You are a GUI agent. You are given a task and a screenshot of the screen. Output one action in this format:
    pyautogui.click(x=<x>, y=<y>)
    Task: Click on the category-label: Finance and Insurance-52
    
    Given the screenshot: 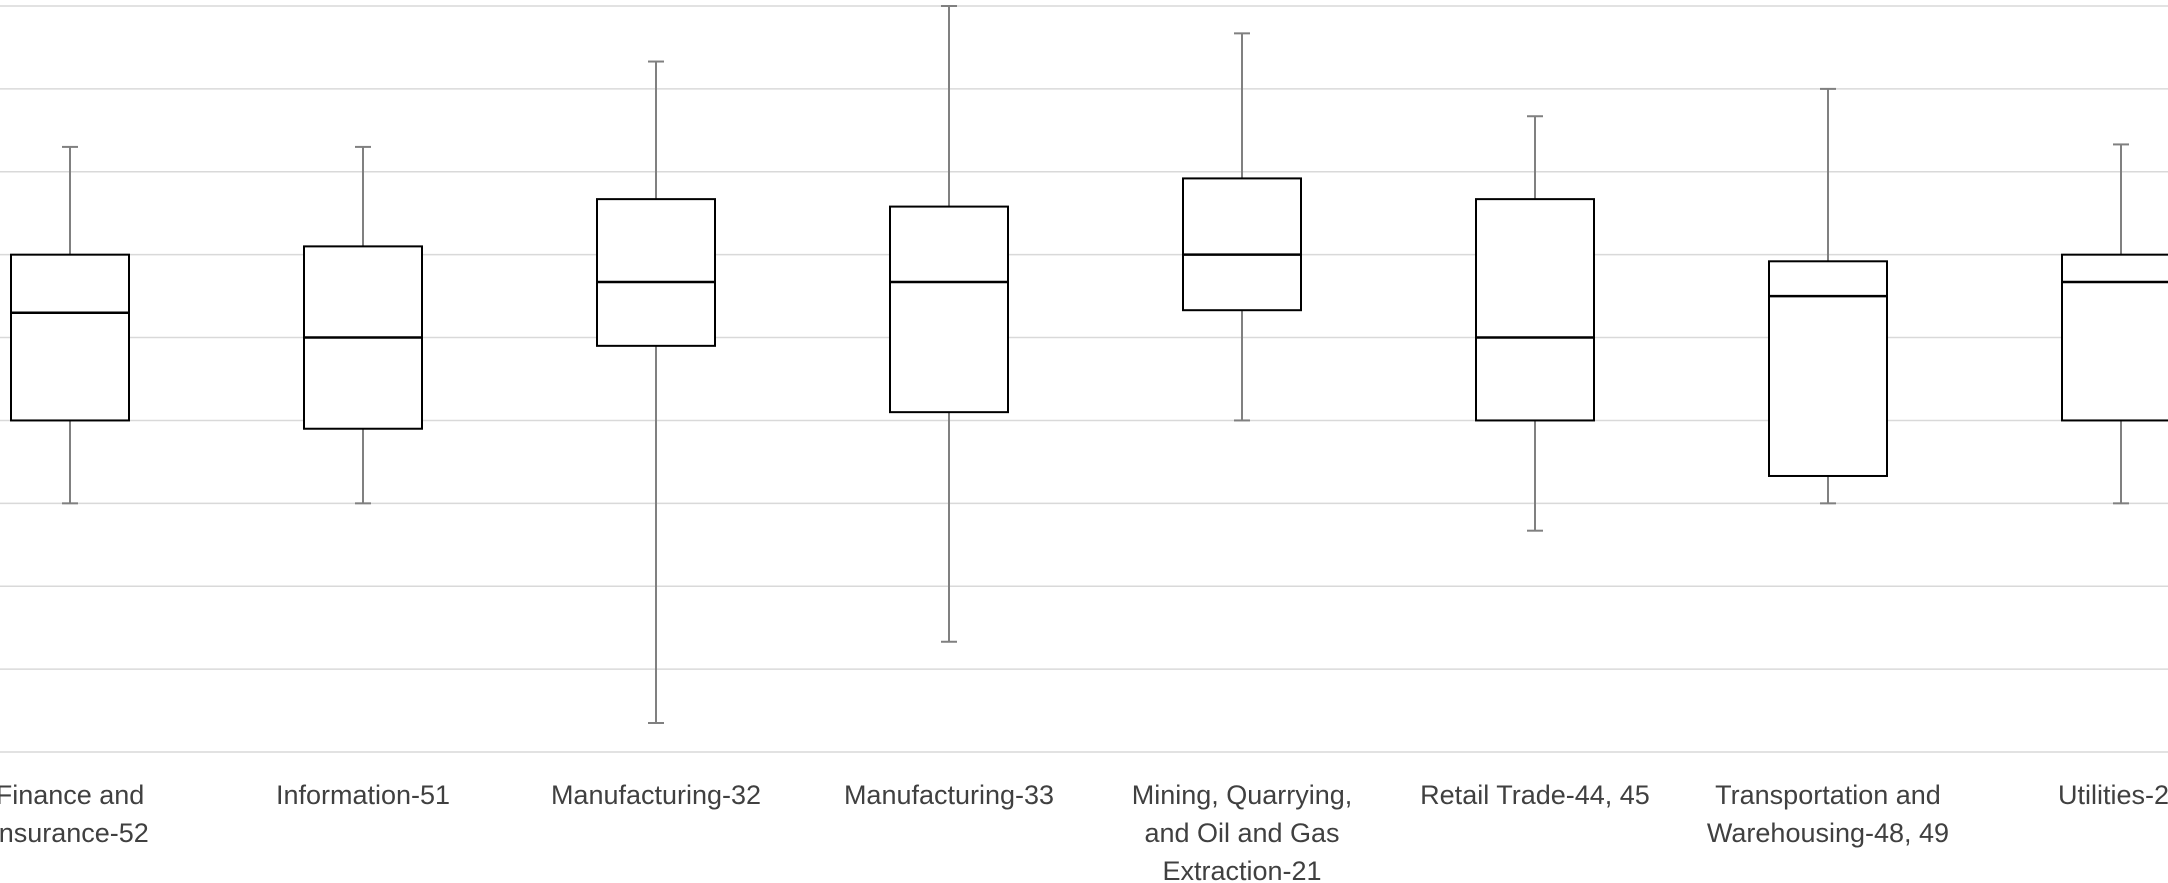 What is the action you would take?
    pyautogui.click(x=74, y=814)
    